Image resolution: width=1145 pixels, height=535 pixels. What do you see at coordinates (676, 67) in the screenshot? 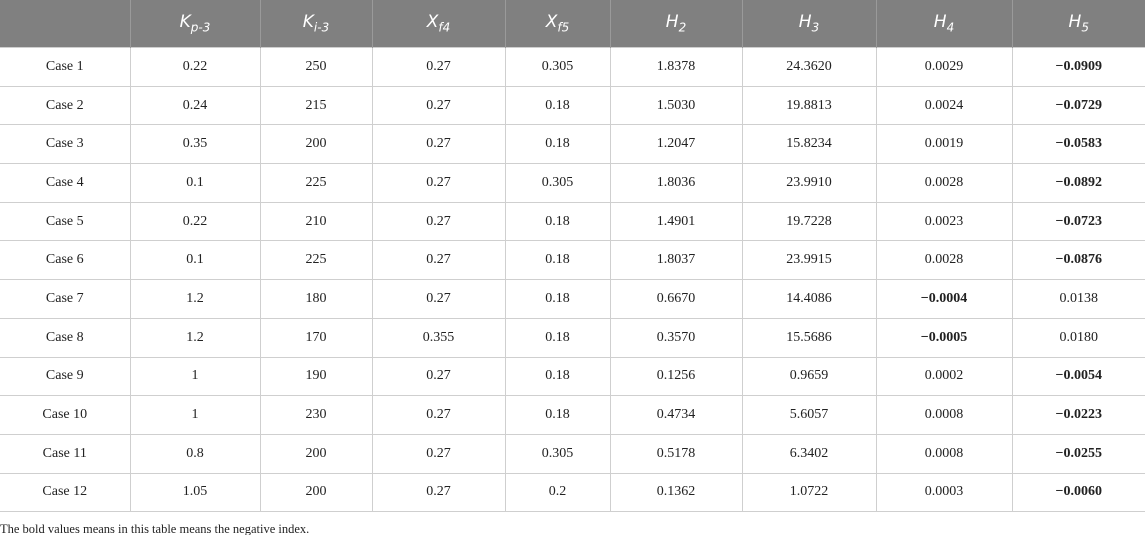
I see `table-cell: 1.8378` at bounding box center [676, 67].